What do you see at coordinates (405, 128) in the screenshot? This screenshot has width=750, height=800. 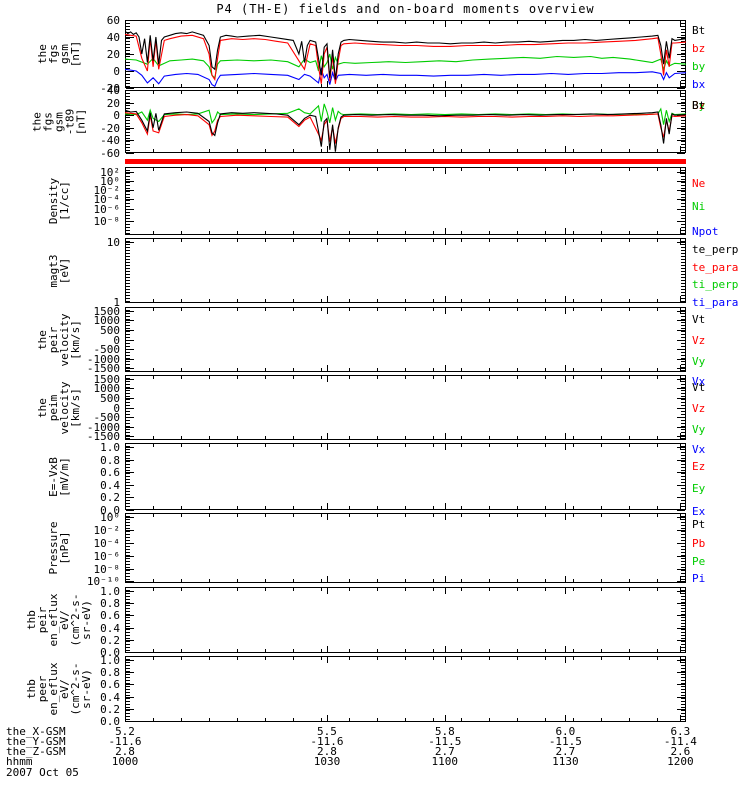 I see `series-dBz` at bounding box center [405, 128].